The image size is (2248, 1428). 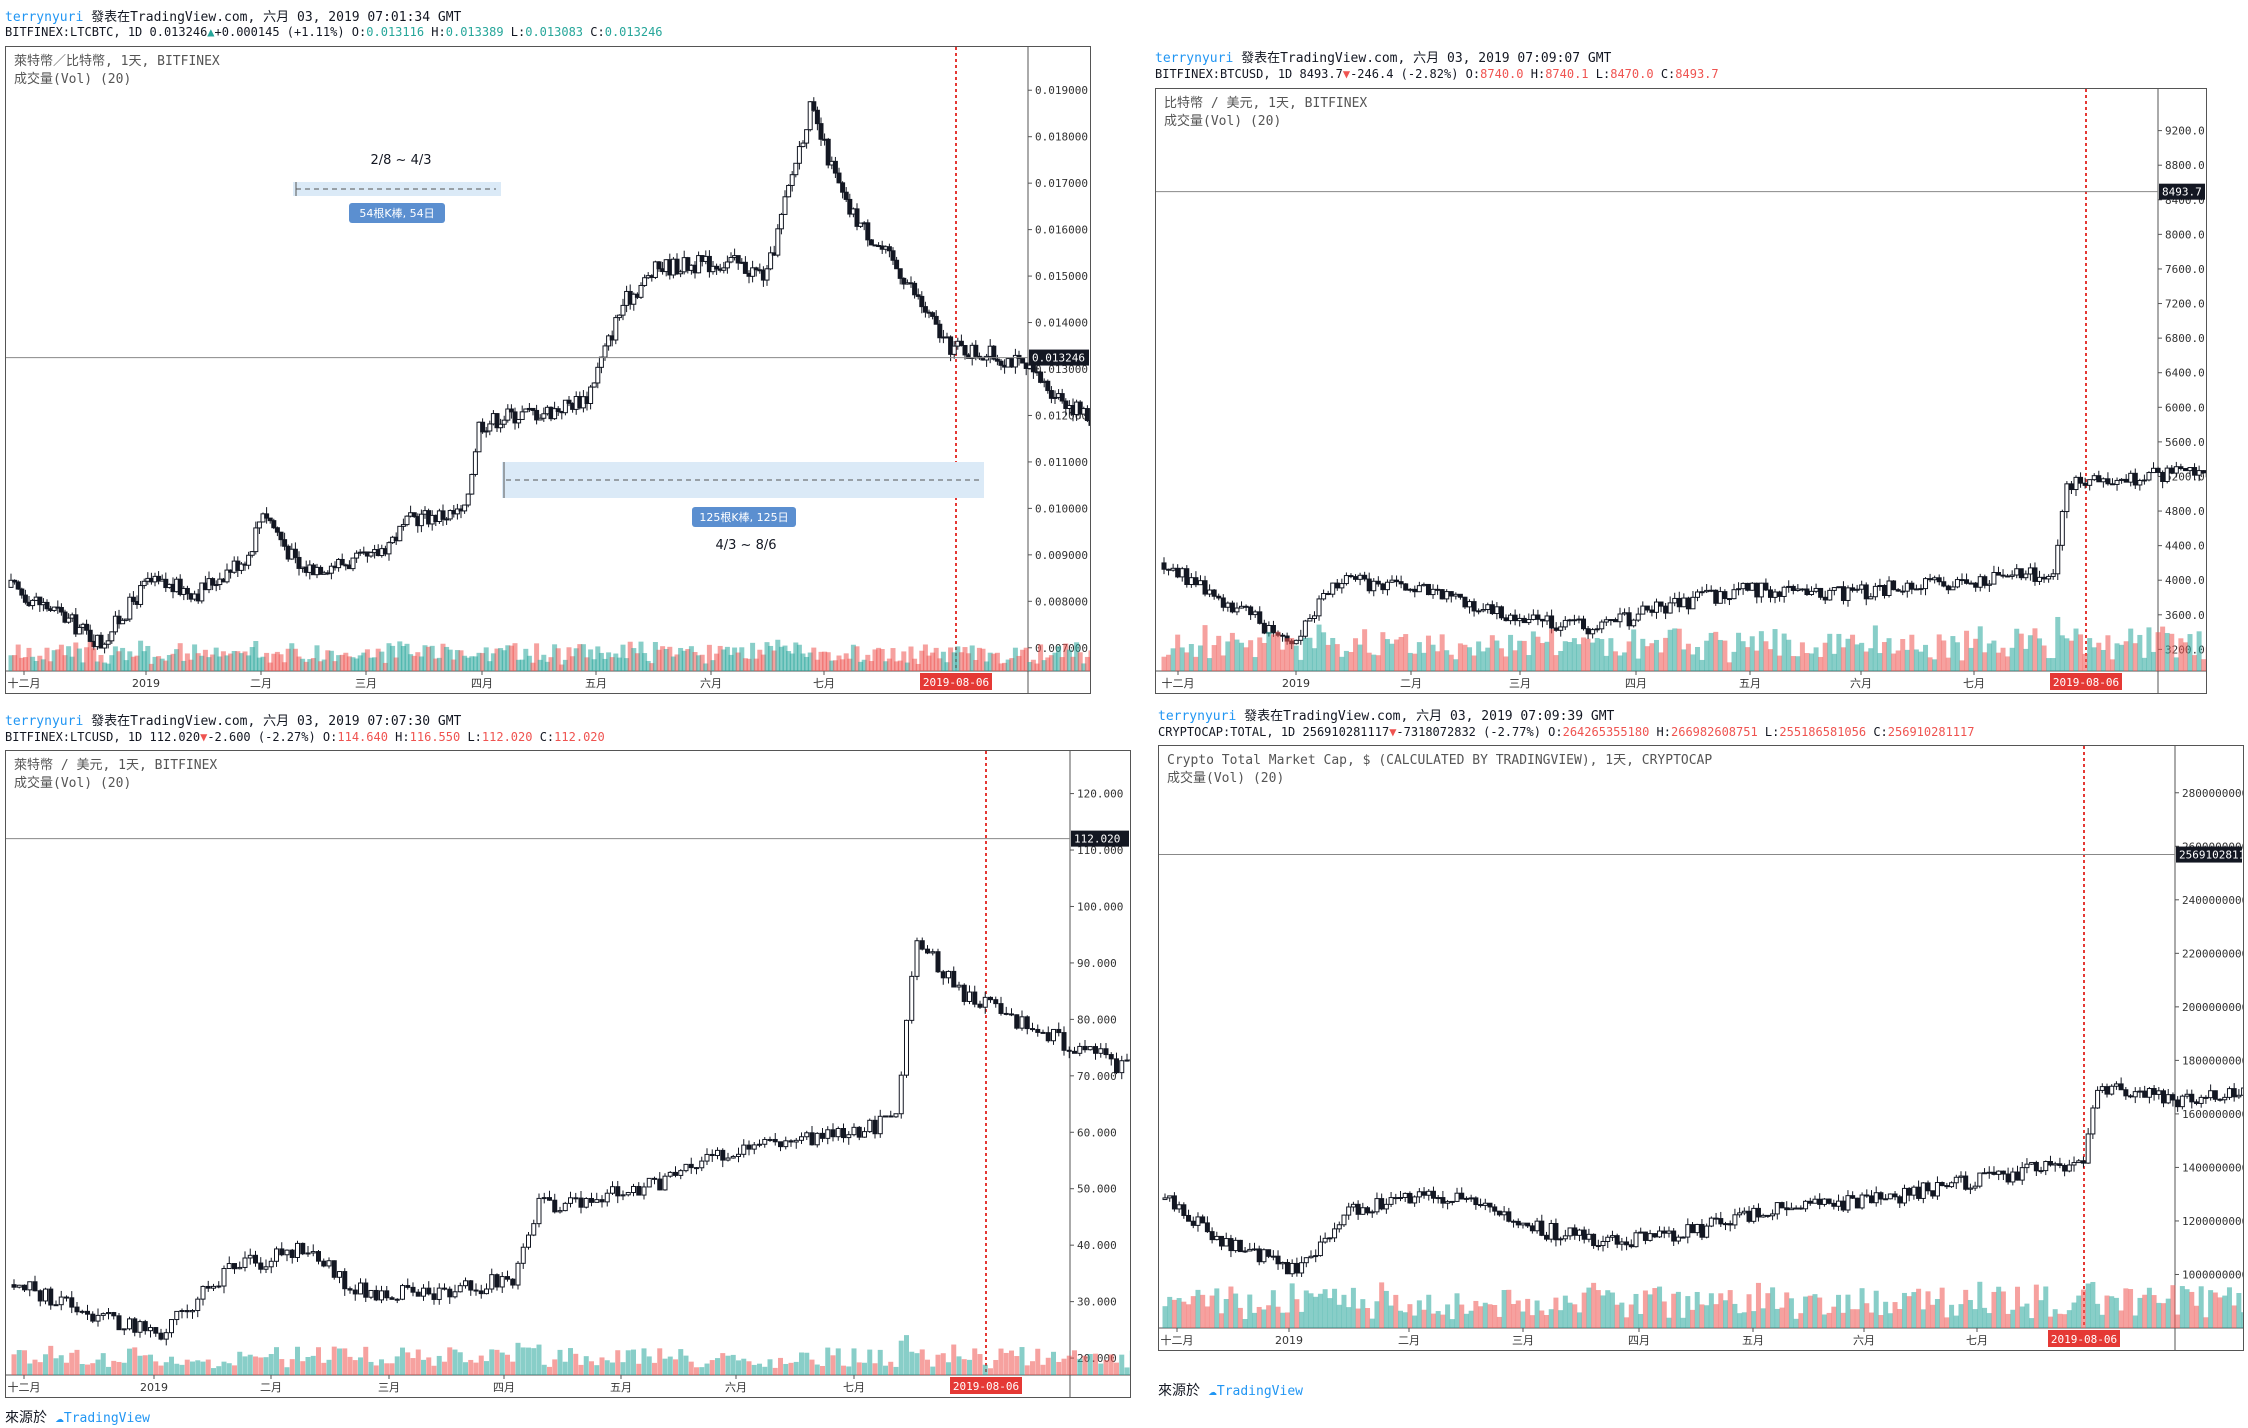 What do you see at coordinates (956, 682) in the screenshot?
I see `end-date-label: 2019-08-06` at bounding box center [956, 682].